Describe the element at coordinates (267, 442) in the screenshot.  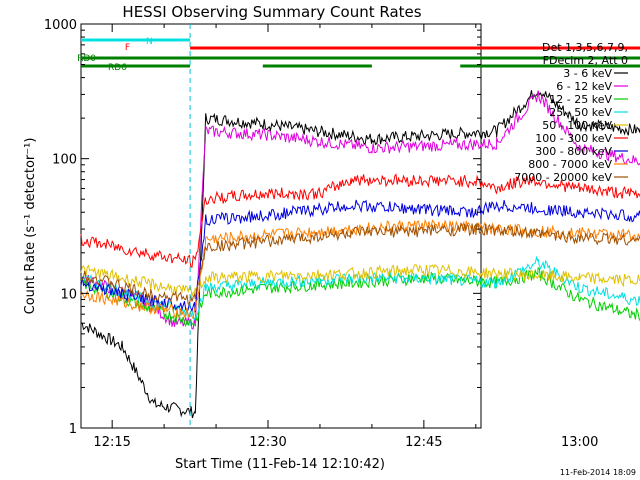
I see `x-tick-label: 12:30` at that location.